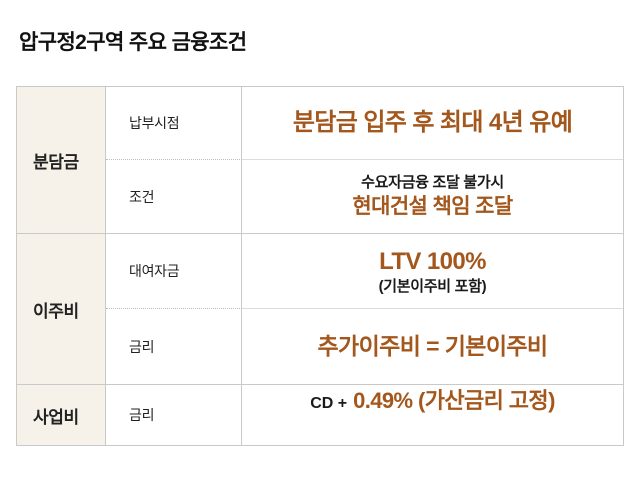  I want to click on value-cell-deferral: 분담금 입주 후 최대 4년 유예, so click(432, 123).